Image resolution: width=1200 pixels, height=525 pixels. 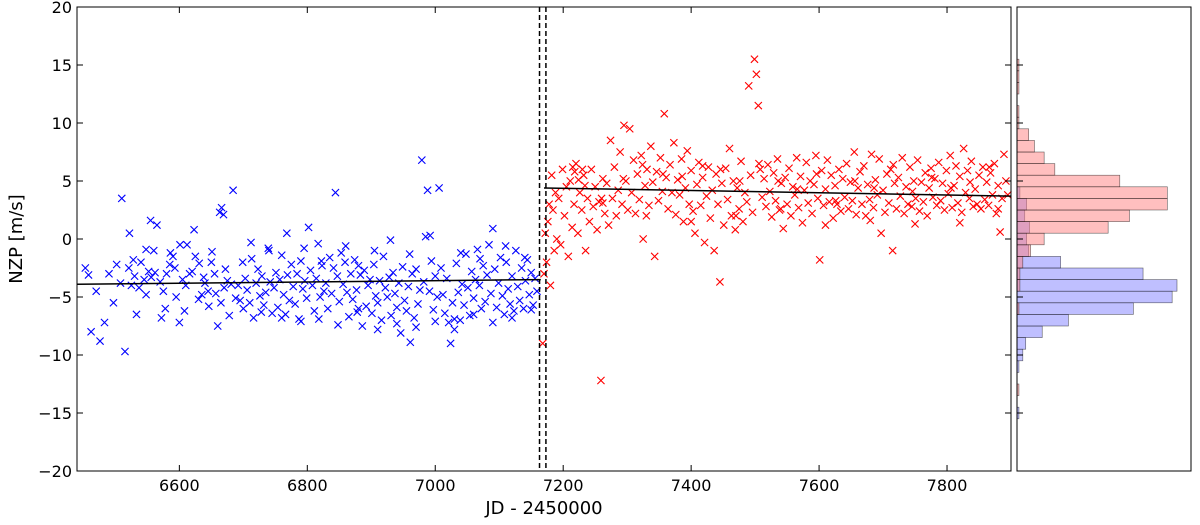 I want to click on vertical-dashed-lines, so click(x=542, y=239).